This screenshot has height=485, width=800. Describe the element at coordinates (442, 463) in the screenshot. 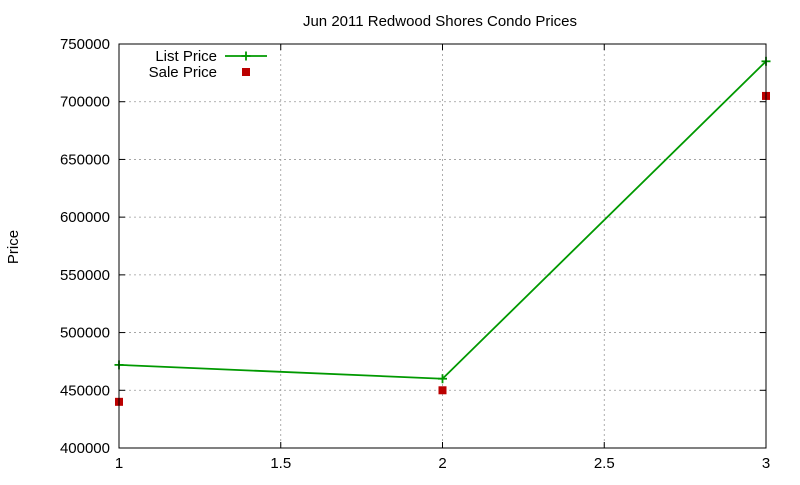

I see `x-tick-label: 2` at that location.